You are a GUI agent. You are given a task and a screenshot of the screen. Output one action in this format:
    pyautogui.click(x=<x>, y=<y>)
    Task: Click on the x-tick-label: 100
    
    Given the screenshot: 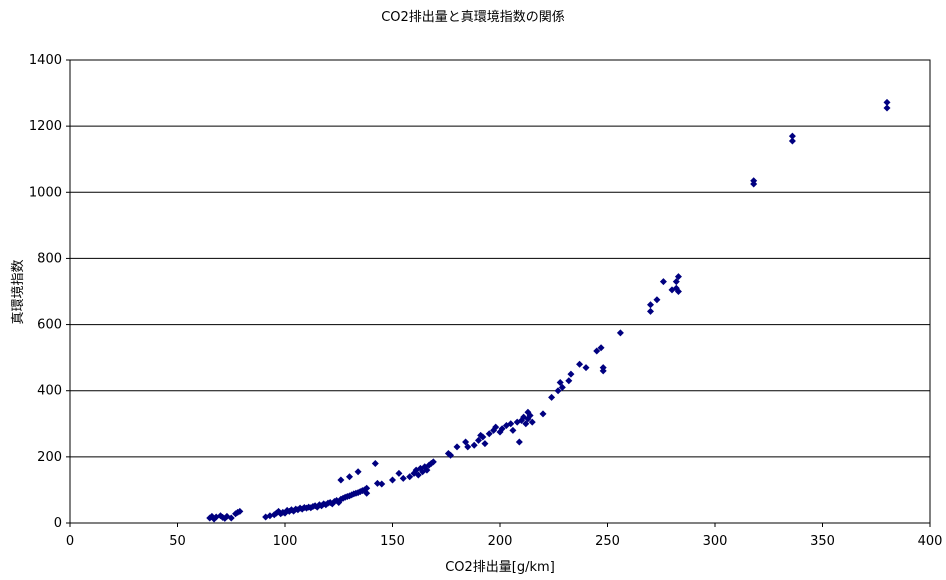 What is the action you would take?
    pyautogui.click(x=285, y=541)
    